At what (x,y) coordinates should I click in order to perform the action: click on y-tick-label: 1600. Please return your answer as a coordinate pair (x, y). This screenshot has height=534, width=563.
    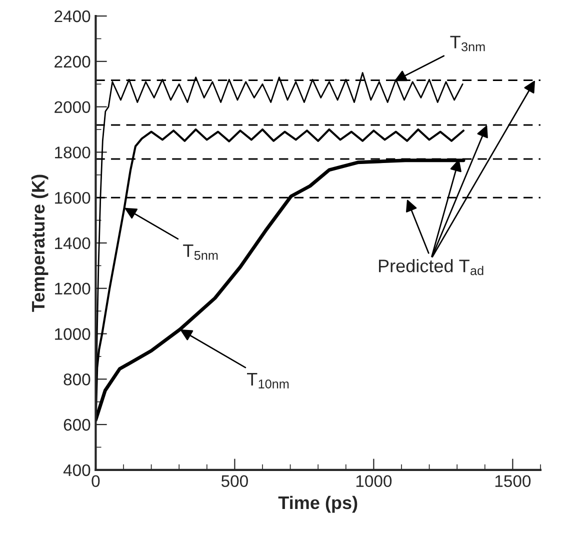
    Looking at the image, I should click on (72, 198).